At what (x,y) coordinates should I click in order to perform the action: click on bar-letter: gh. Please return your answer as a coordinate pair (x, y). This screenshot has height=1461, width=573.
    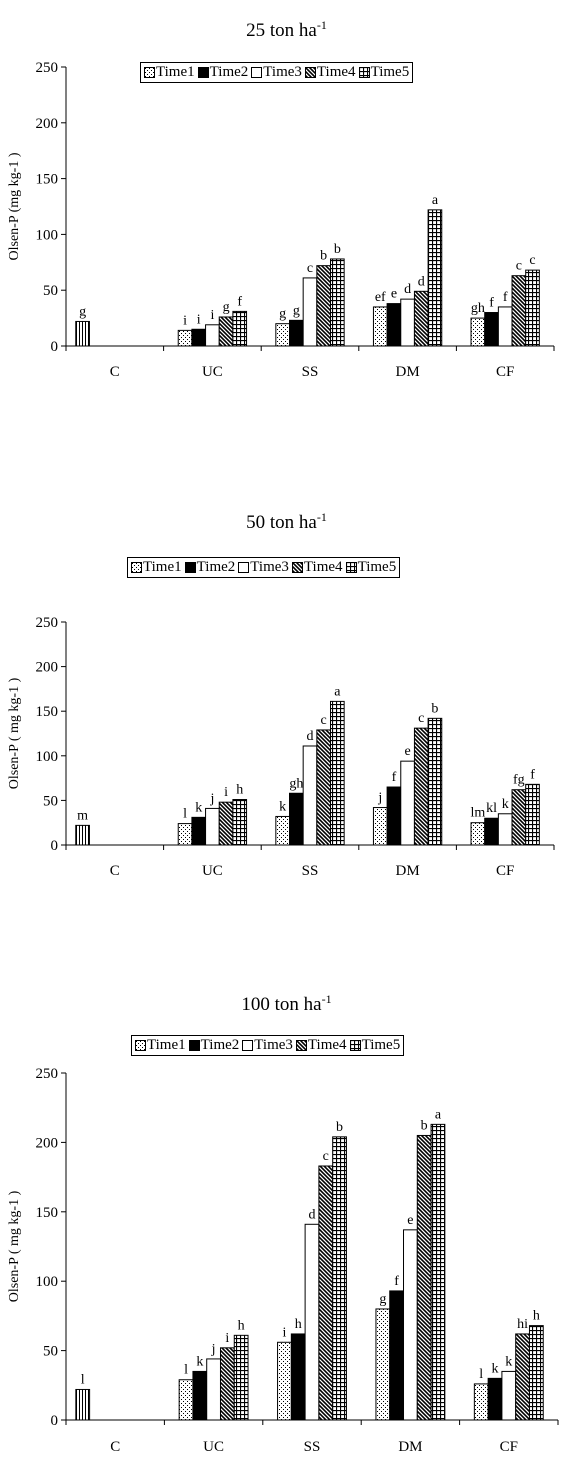
    Looking at the image, I should click on (478, 308).